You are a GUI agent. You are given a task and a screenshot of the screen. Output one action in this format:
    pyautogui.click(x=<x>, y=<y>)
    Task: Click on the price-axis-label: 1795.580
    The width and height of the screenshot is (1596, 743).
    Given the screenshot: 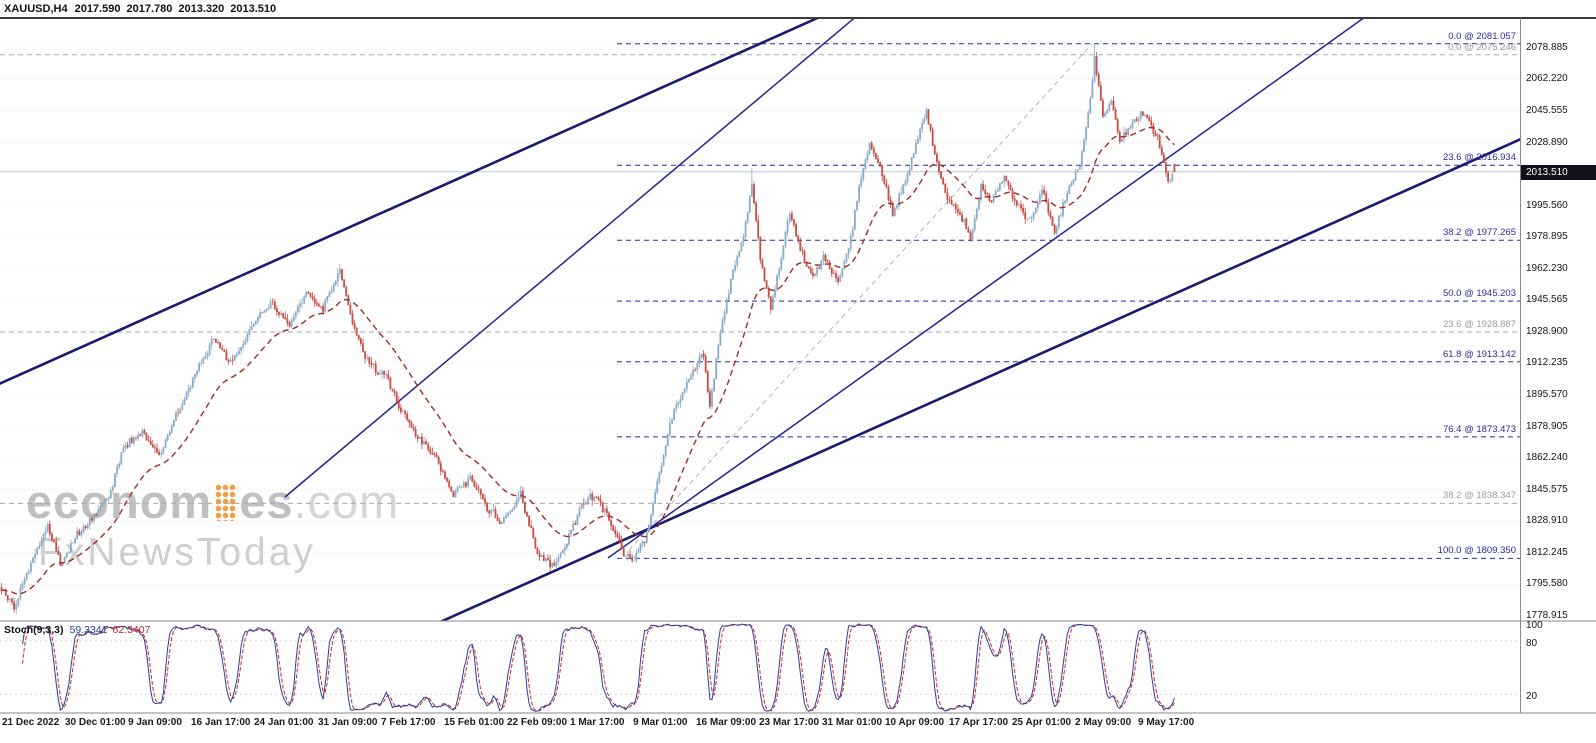 What is the action you would take?
    pyautogui.click(x=1547, y=583)
    